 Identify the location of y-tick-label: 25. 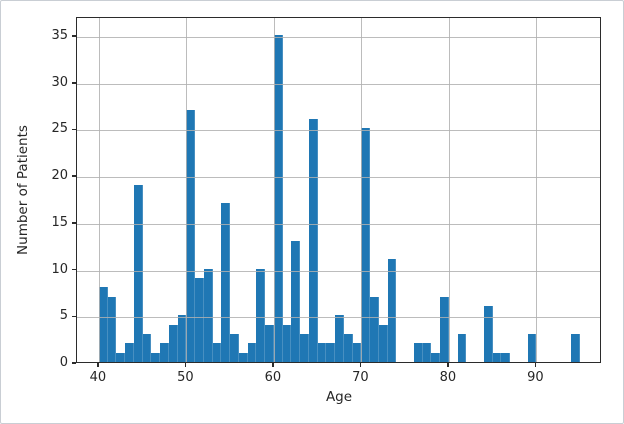
(59, 129).